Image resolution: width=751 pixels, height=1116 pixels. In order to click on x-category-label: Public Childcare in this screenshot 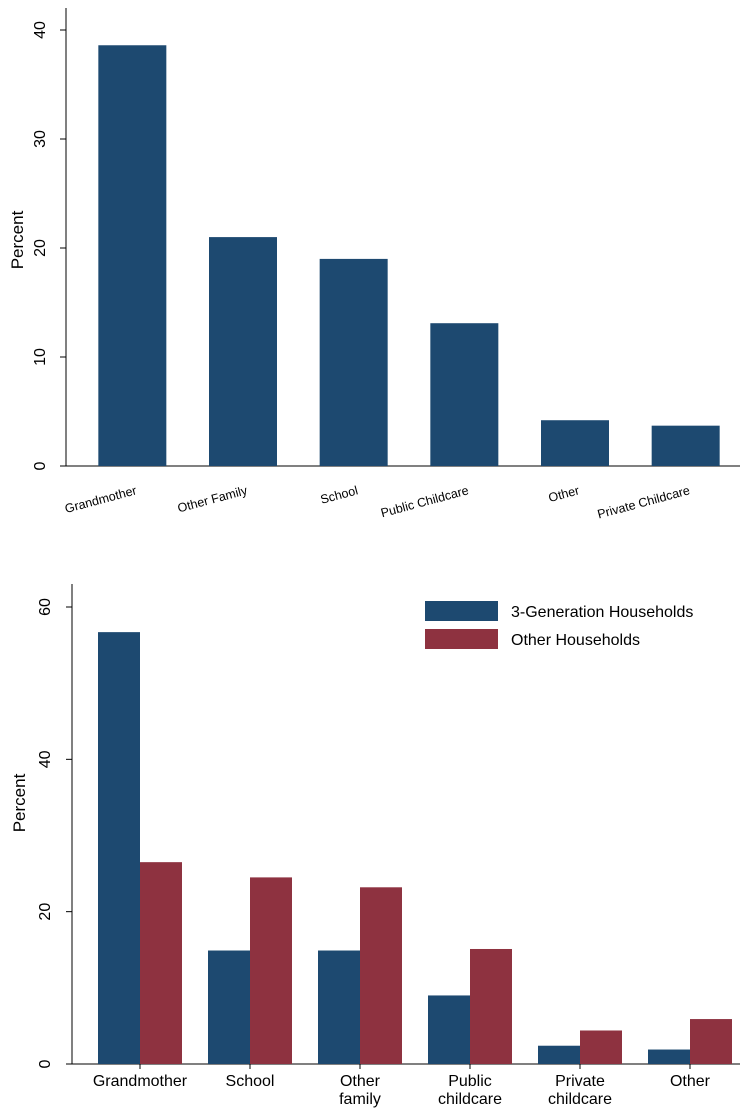, I will do `click(424, 501)`.